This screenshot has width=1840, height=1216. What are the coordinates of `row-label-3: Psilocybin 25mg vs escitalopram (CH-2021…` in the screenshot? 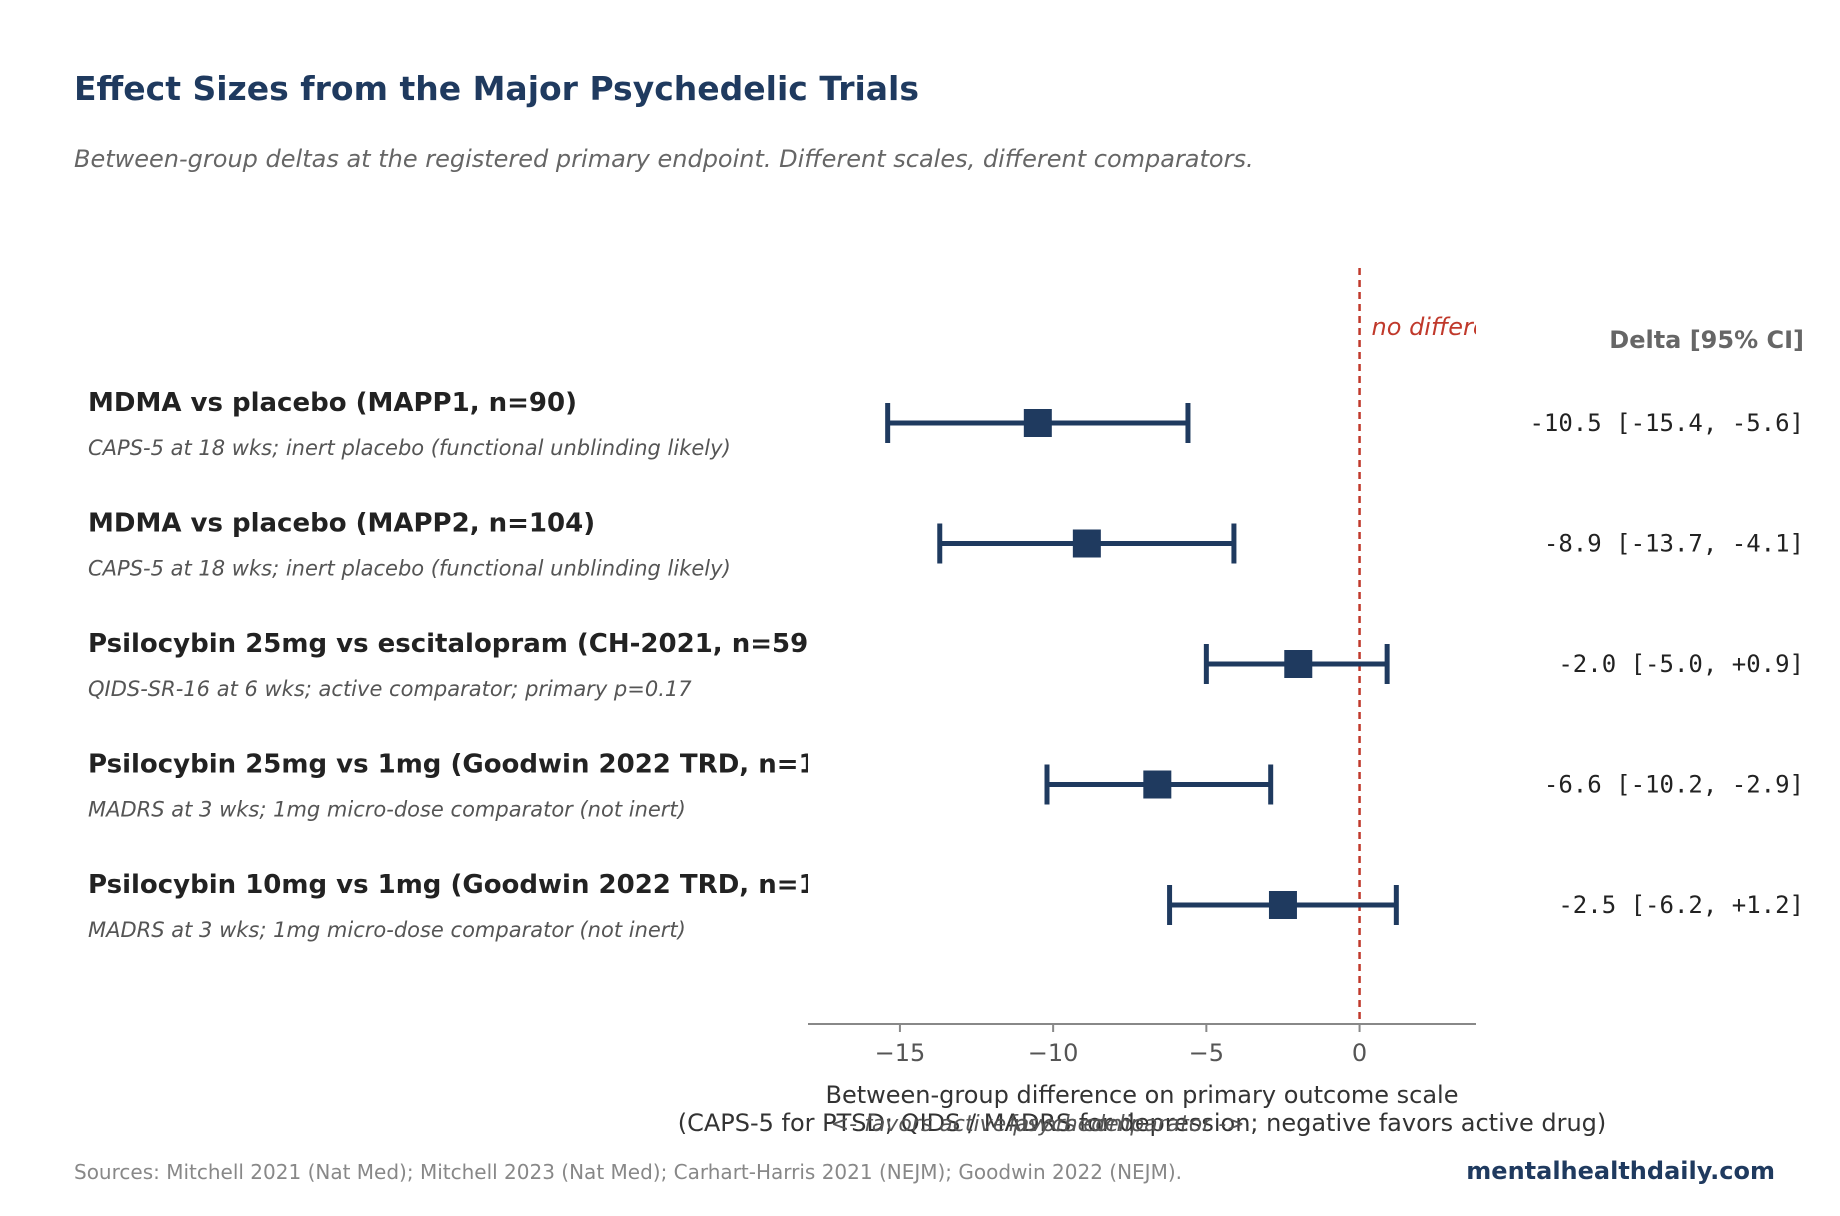 It's located at (454, 644).